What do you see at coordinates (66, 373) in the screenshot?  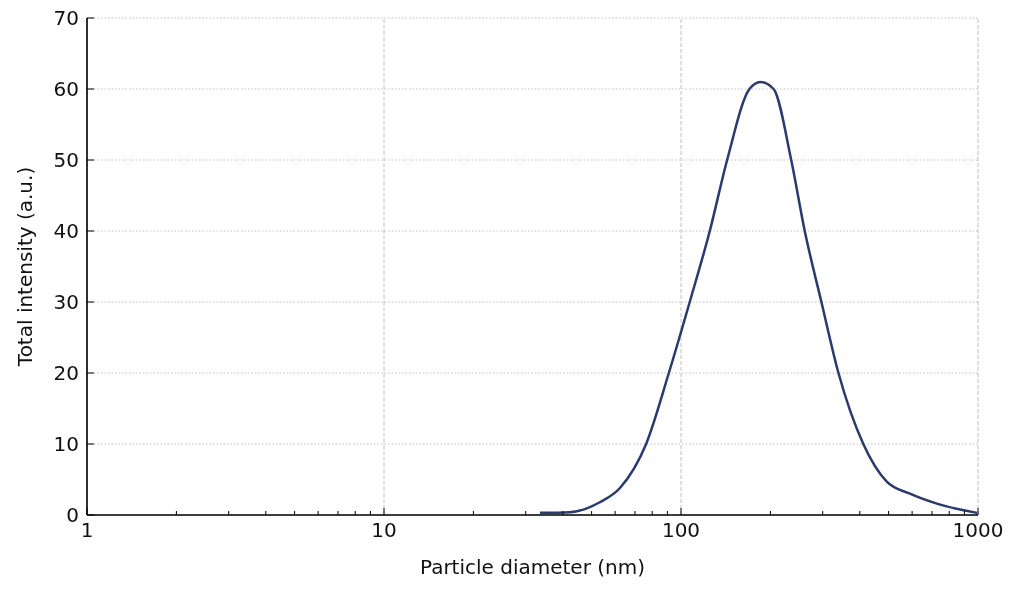 I see `y-tick-label: 20` at bounding box center [66, 373].